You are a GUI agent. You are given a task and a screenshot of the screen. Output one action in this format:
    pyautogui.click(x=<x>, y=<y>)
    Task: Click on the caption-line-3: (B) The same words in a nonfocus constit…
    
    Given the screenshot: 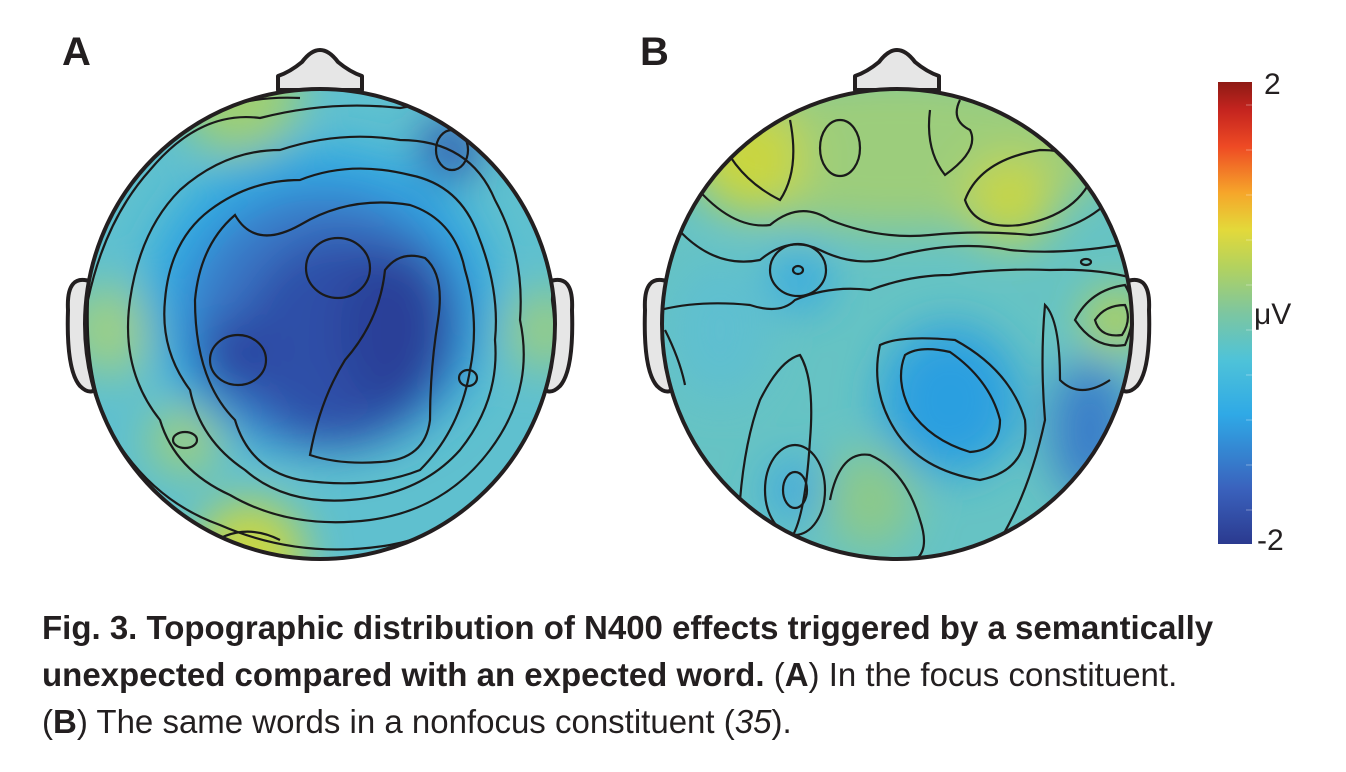 What is the action you would take?
    pyautogui.click(x=682, y=721)
    